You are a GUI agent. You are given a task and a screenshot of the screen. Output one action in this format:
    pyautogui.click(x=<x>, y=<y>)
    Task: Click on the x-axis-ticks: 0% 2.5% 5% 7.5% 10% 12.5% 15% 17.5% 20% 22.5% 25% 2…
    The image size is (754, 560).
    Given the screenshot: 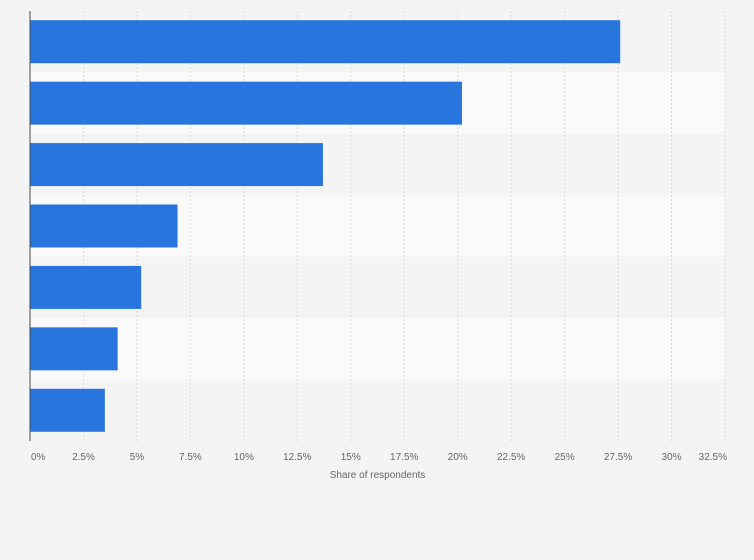 What is the action you would take?
    pyautogui.click(x=379, y=457)
    